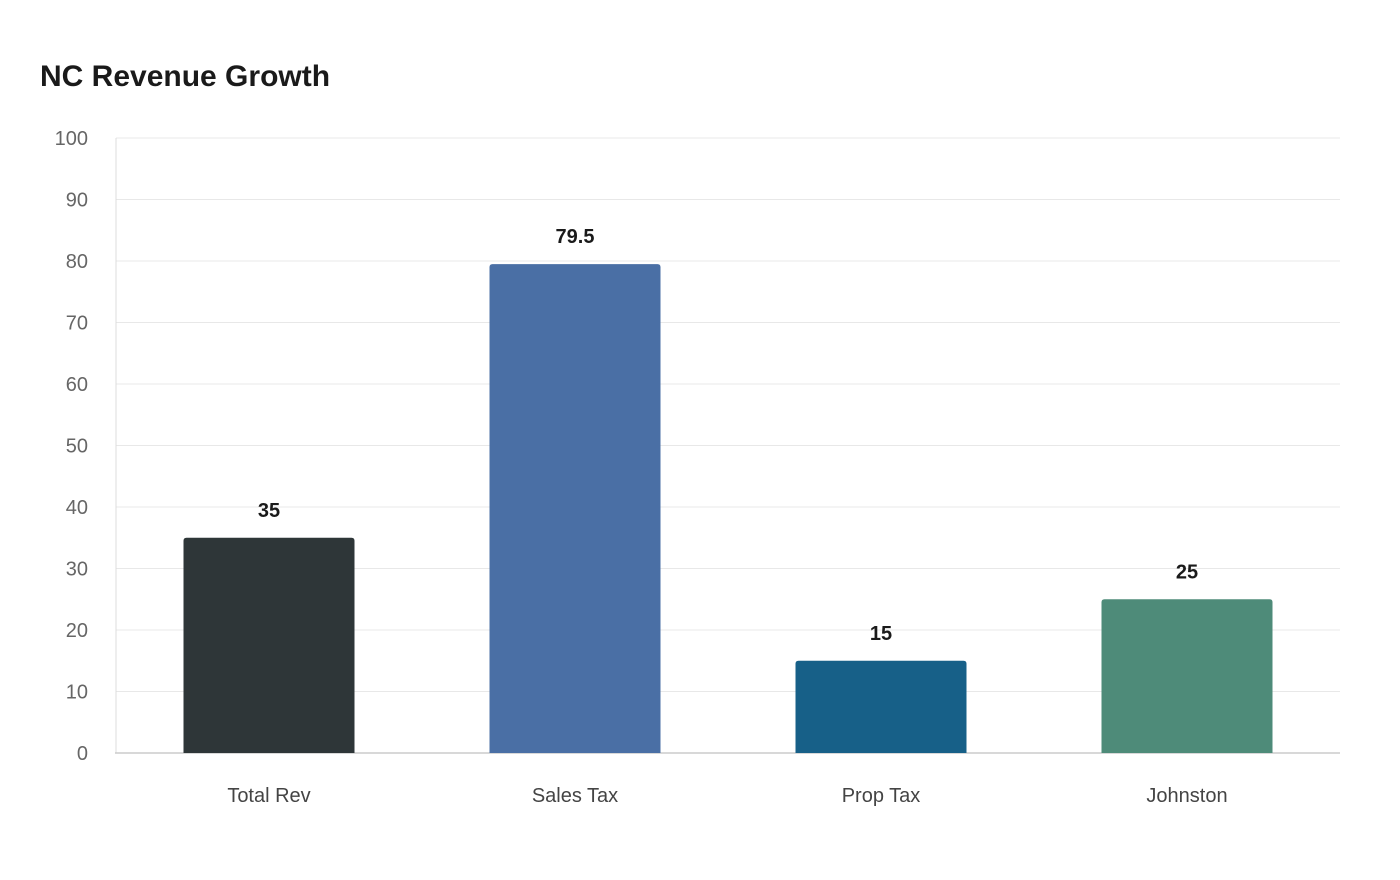 The height and width of the screenshot is (880, 1400). I want to click on y-tick-label: 80, so click(77, 262).